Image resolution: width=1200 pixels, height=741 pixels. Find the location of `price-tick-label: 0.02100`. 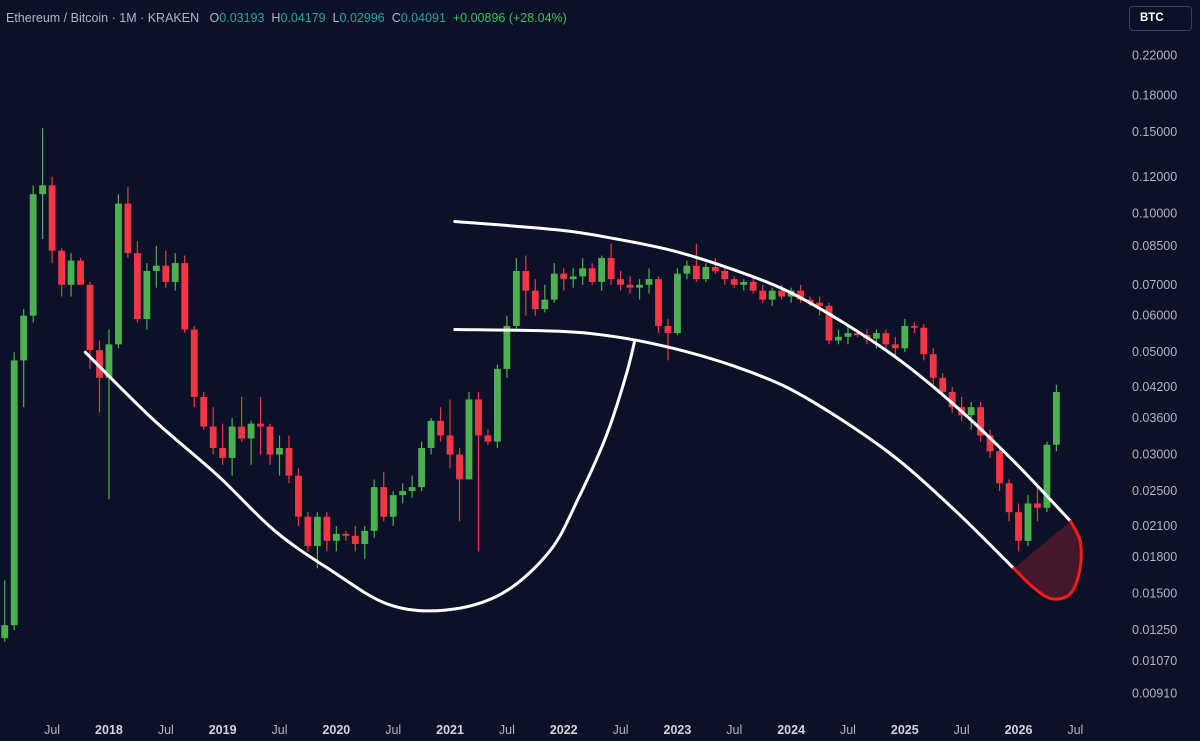

price-tick-label: 0.02100 is located at coordinates (1154, 526).